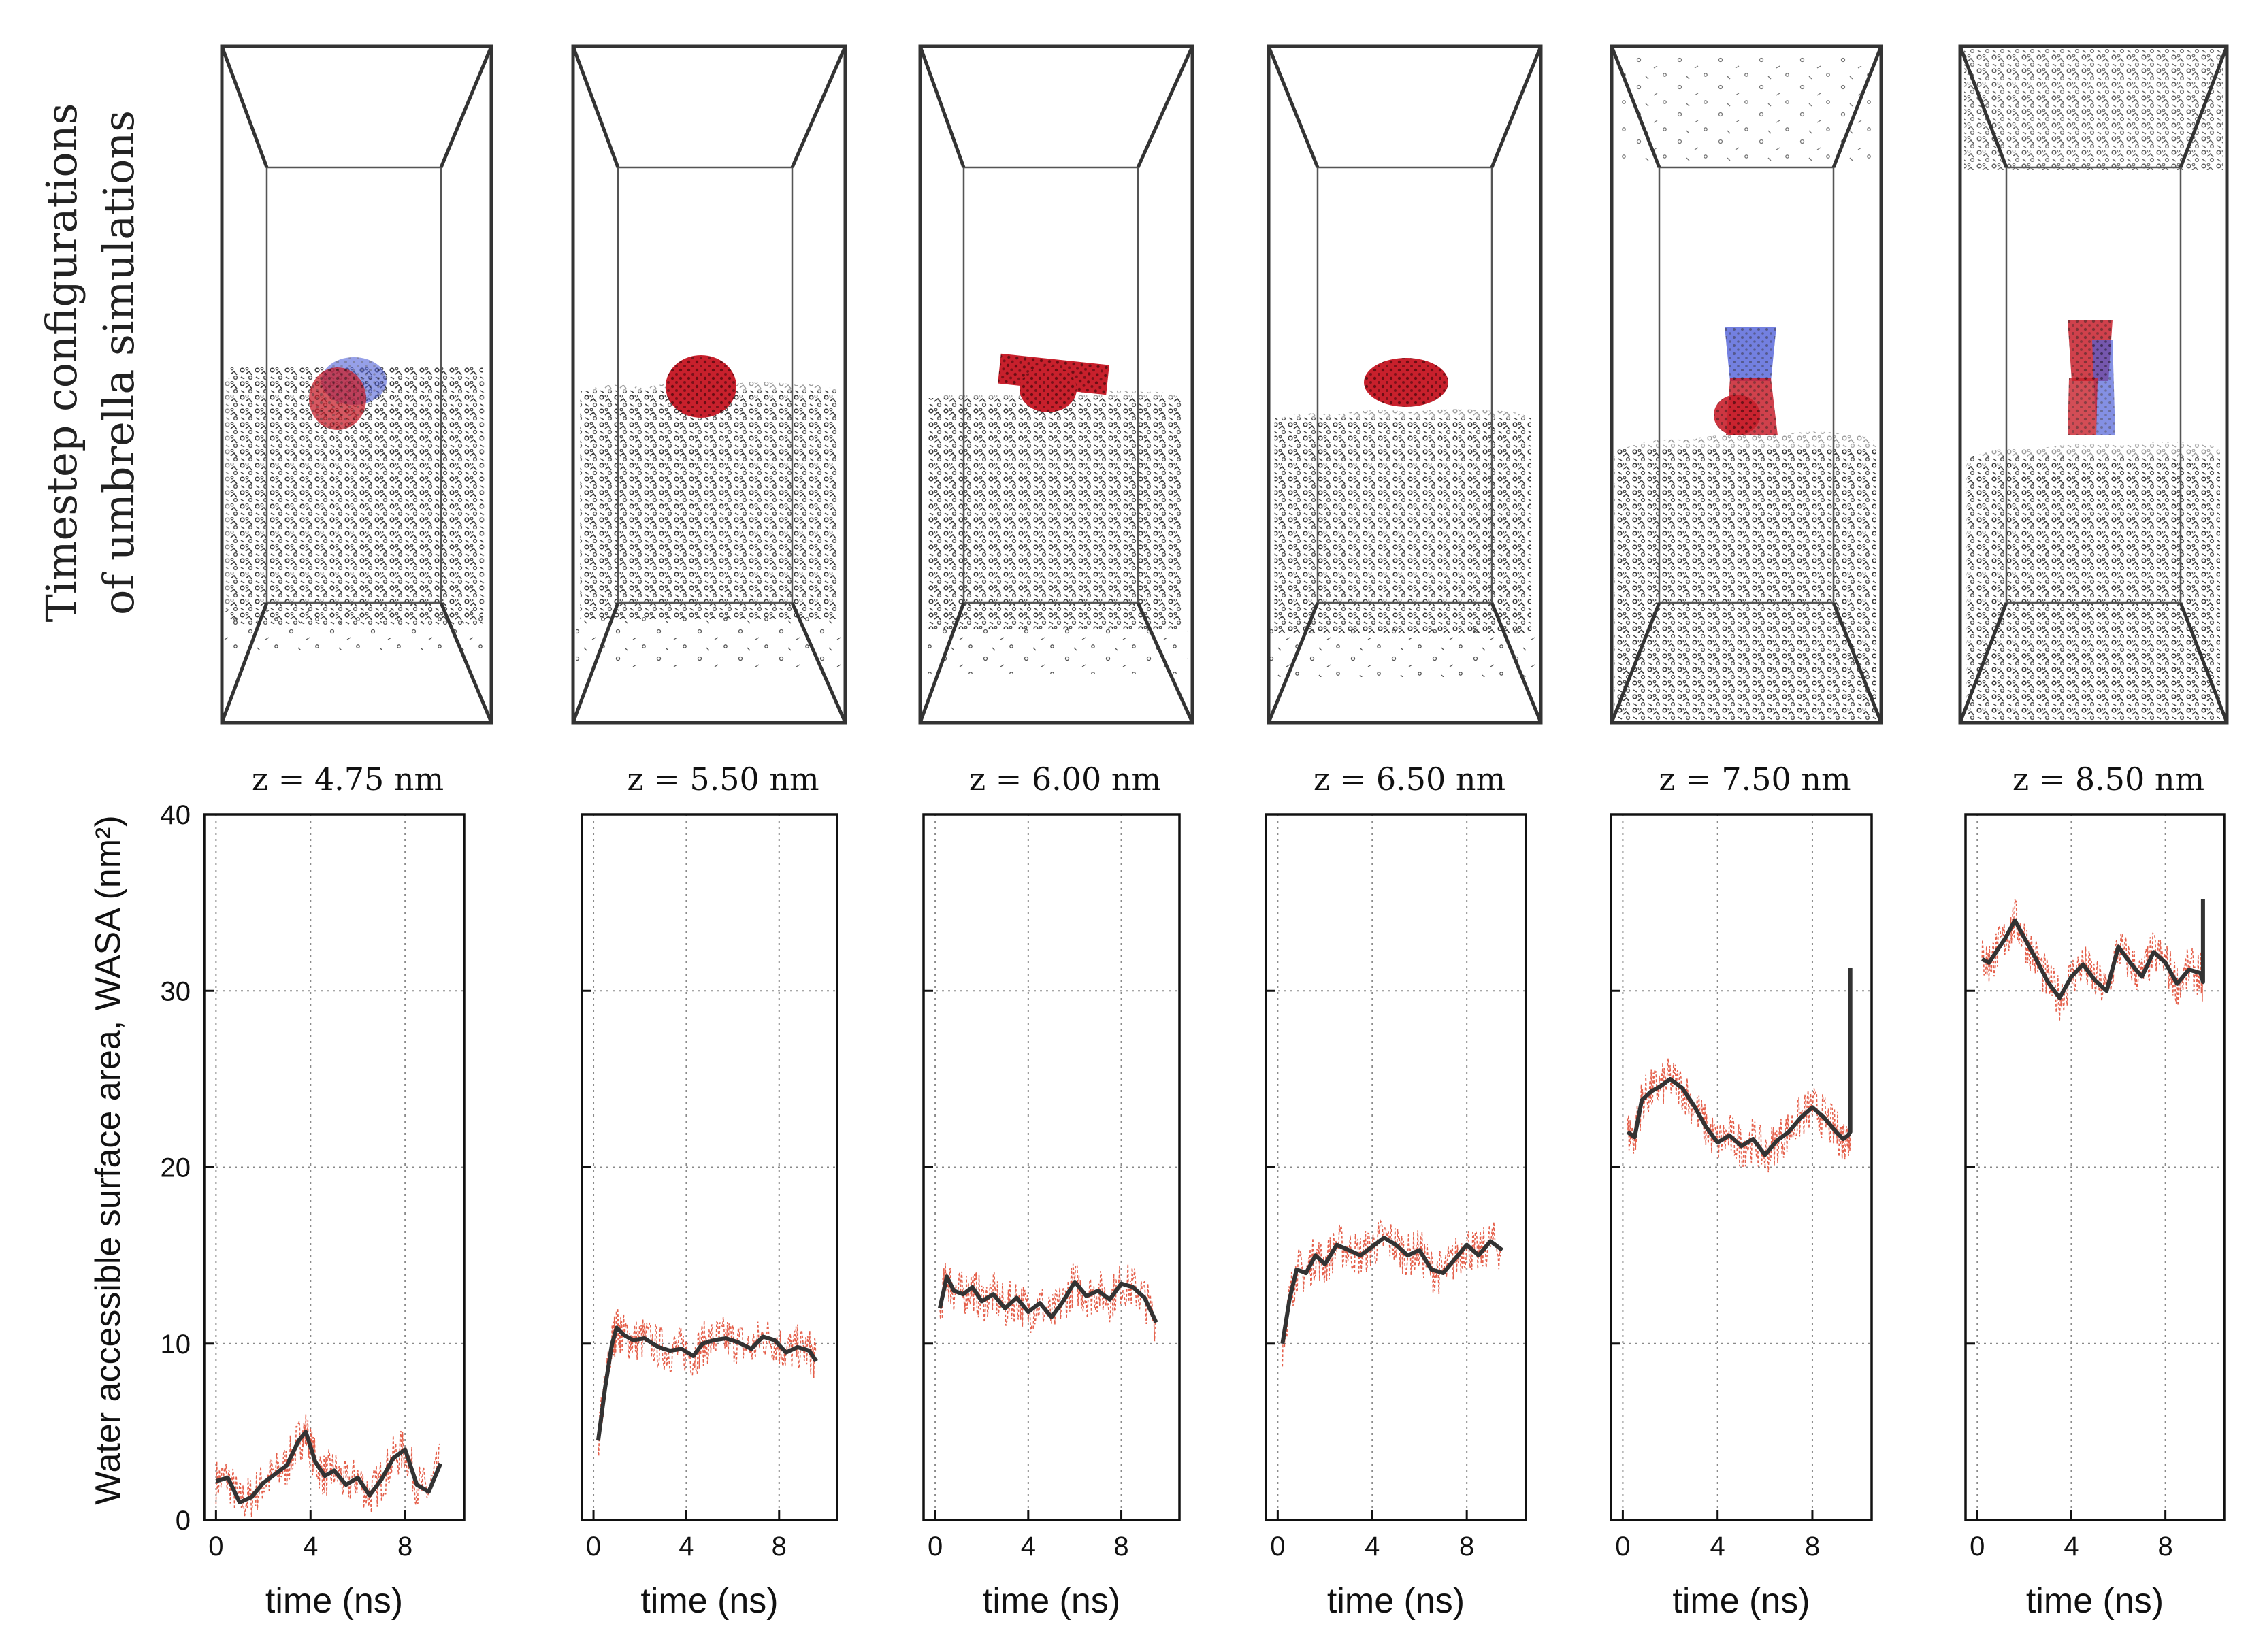  Describe the element at coordinates (1065, 779) in the screenshot. I see `chart-title: z = 6.00 nm` at that location.